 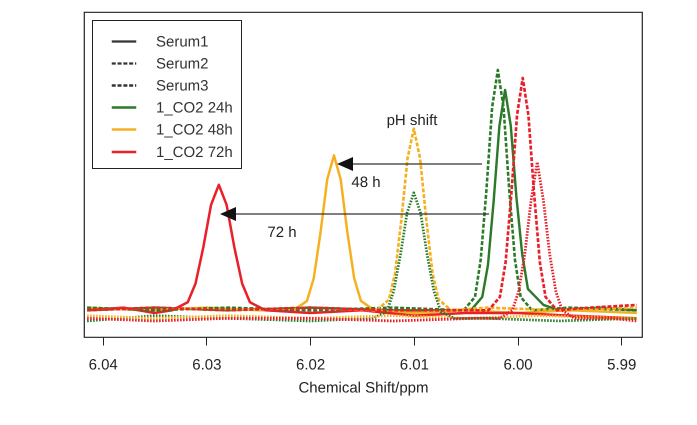 What do you see at coordinates (412, 120) in the screenshot?
I see `annotation: pH shift` at bounding box center [412, 120].